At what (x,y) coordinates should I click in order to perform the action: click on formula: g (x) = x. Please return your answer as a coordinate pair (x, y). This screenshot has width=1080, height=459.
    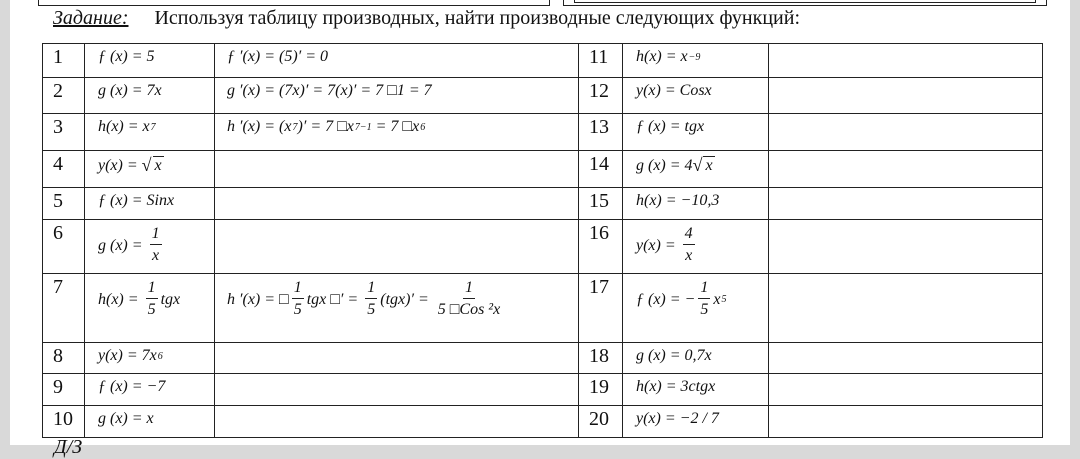
    Looking at the image, I should click on (126, 419).